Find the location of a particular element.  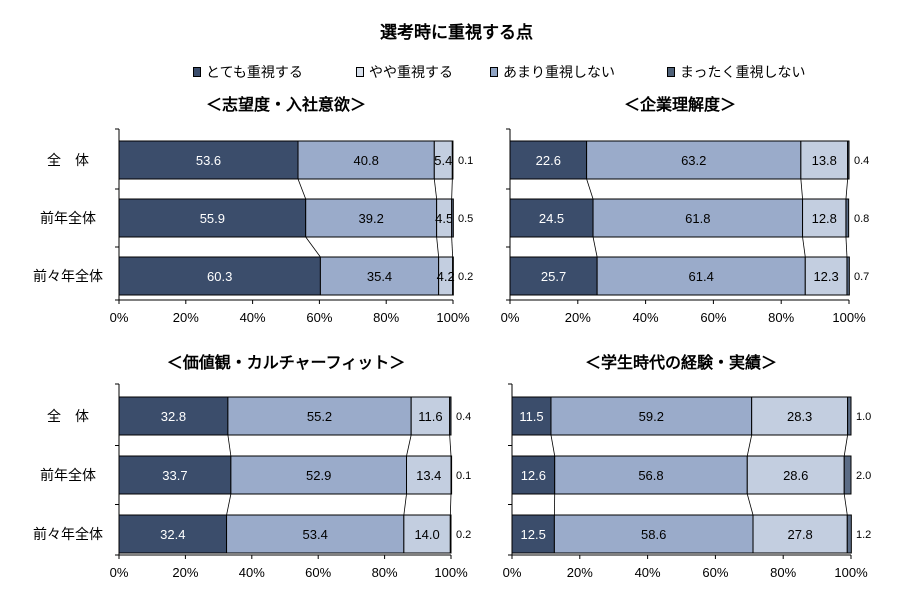

value-label: 55.2 is located at coordinates (319, 416).